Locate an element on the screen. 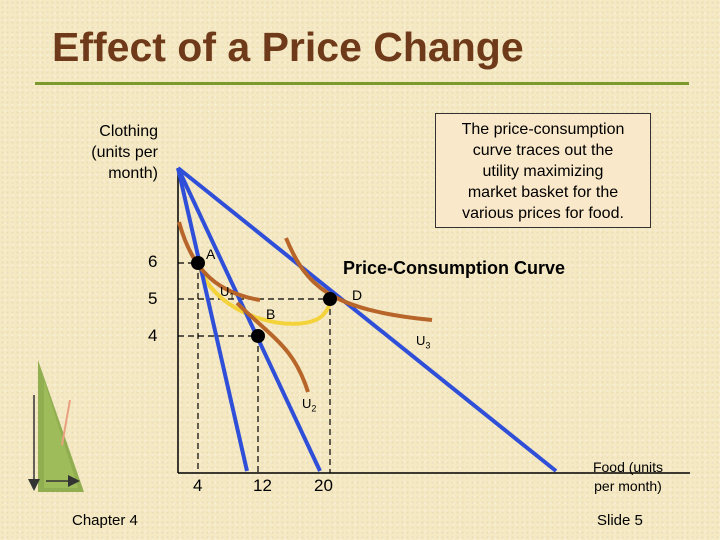 This screenshot has width=720, height=540. note-line: utility maximizing is located at coordinates (543, 171).